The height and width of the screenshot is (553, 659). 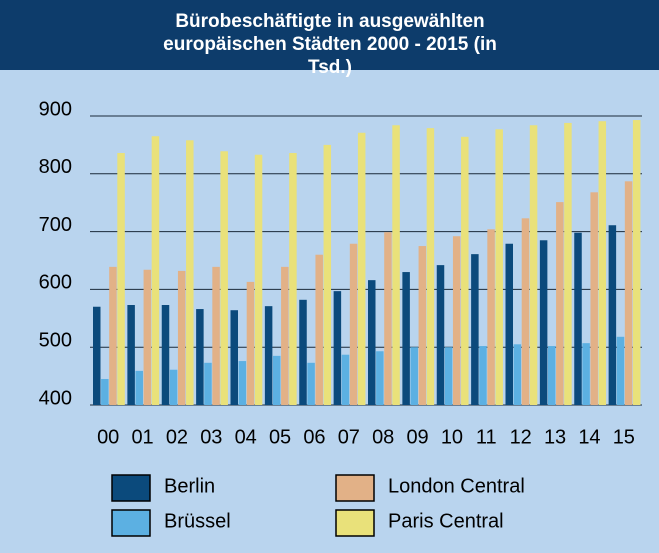 What do you see at coordinates (55, 398) in the screenshot?
I see `y-tick-label: 400` at bounding box center [55, 398].